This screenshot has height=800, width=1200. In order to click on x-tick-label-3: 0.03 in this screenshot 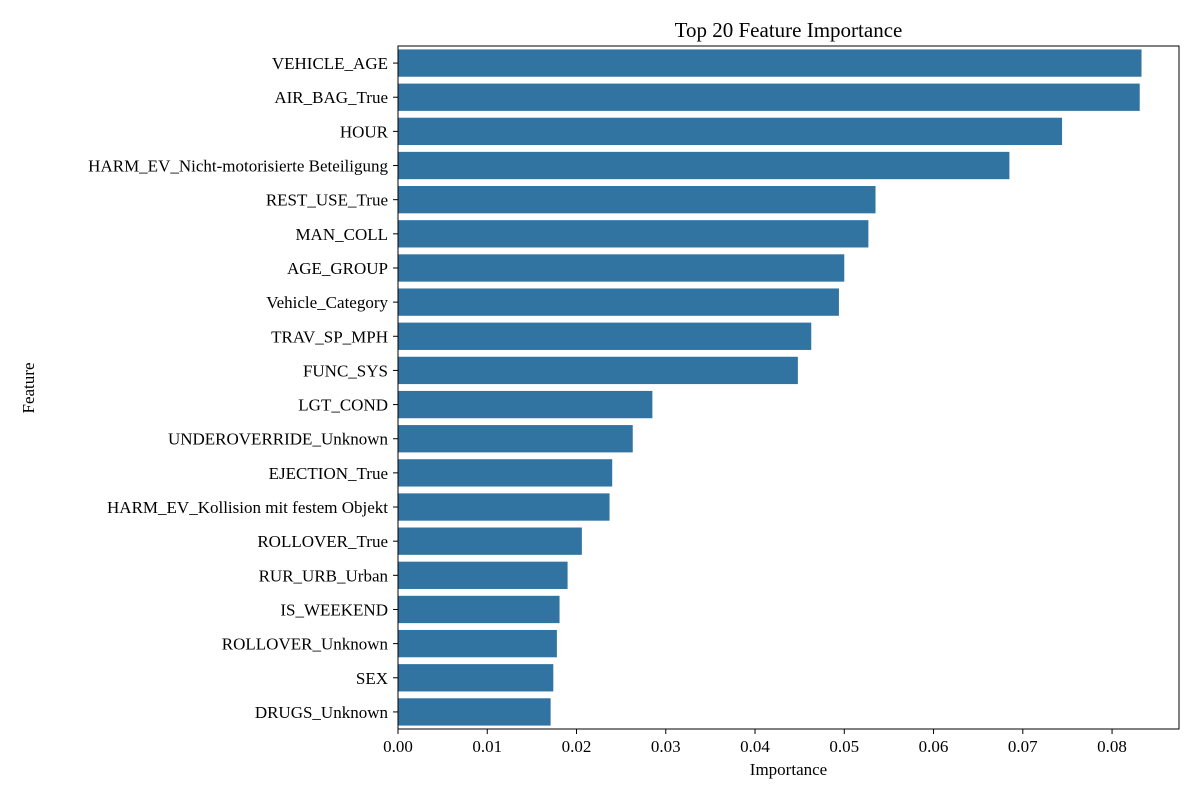, I will do `click(666, 746)`.